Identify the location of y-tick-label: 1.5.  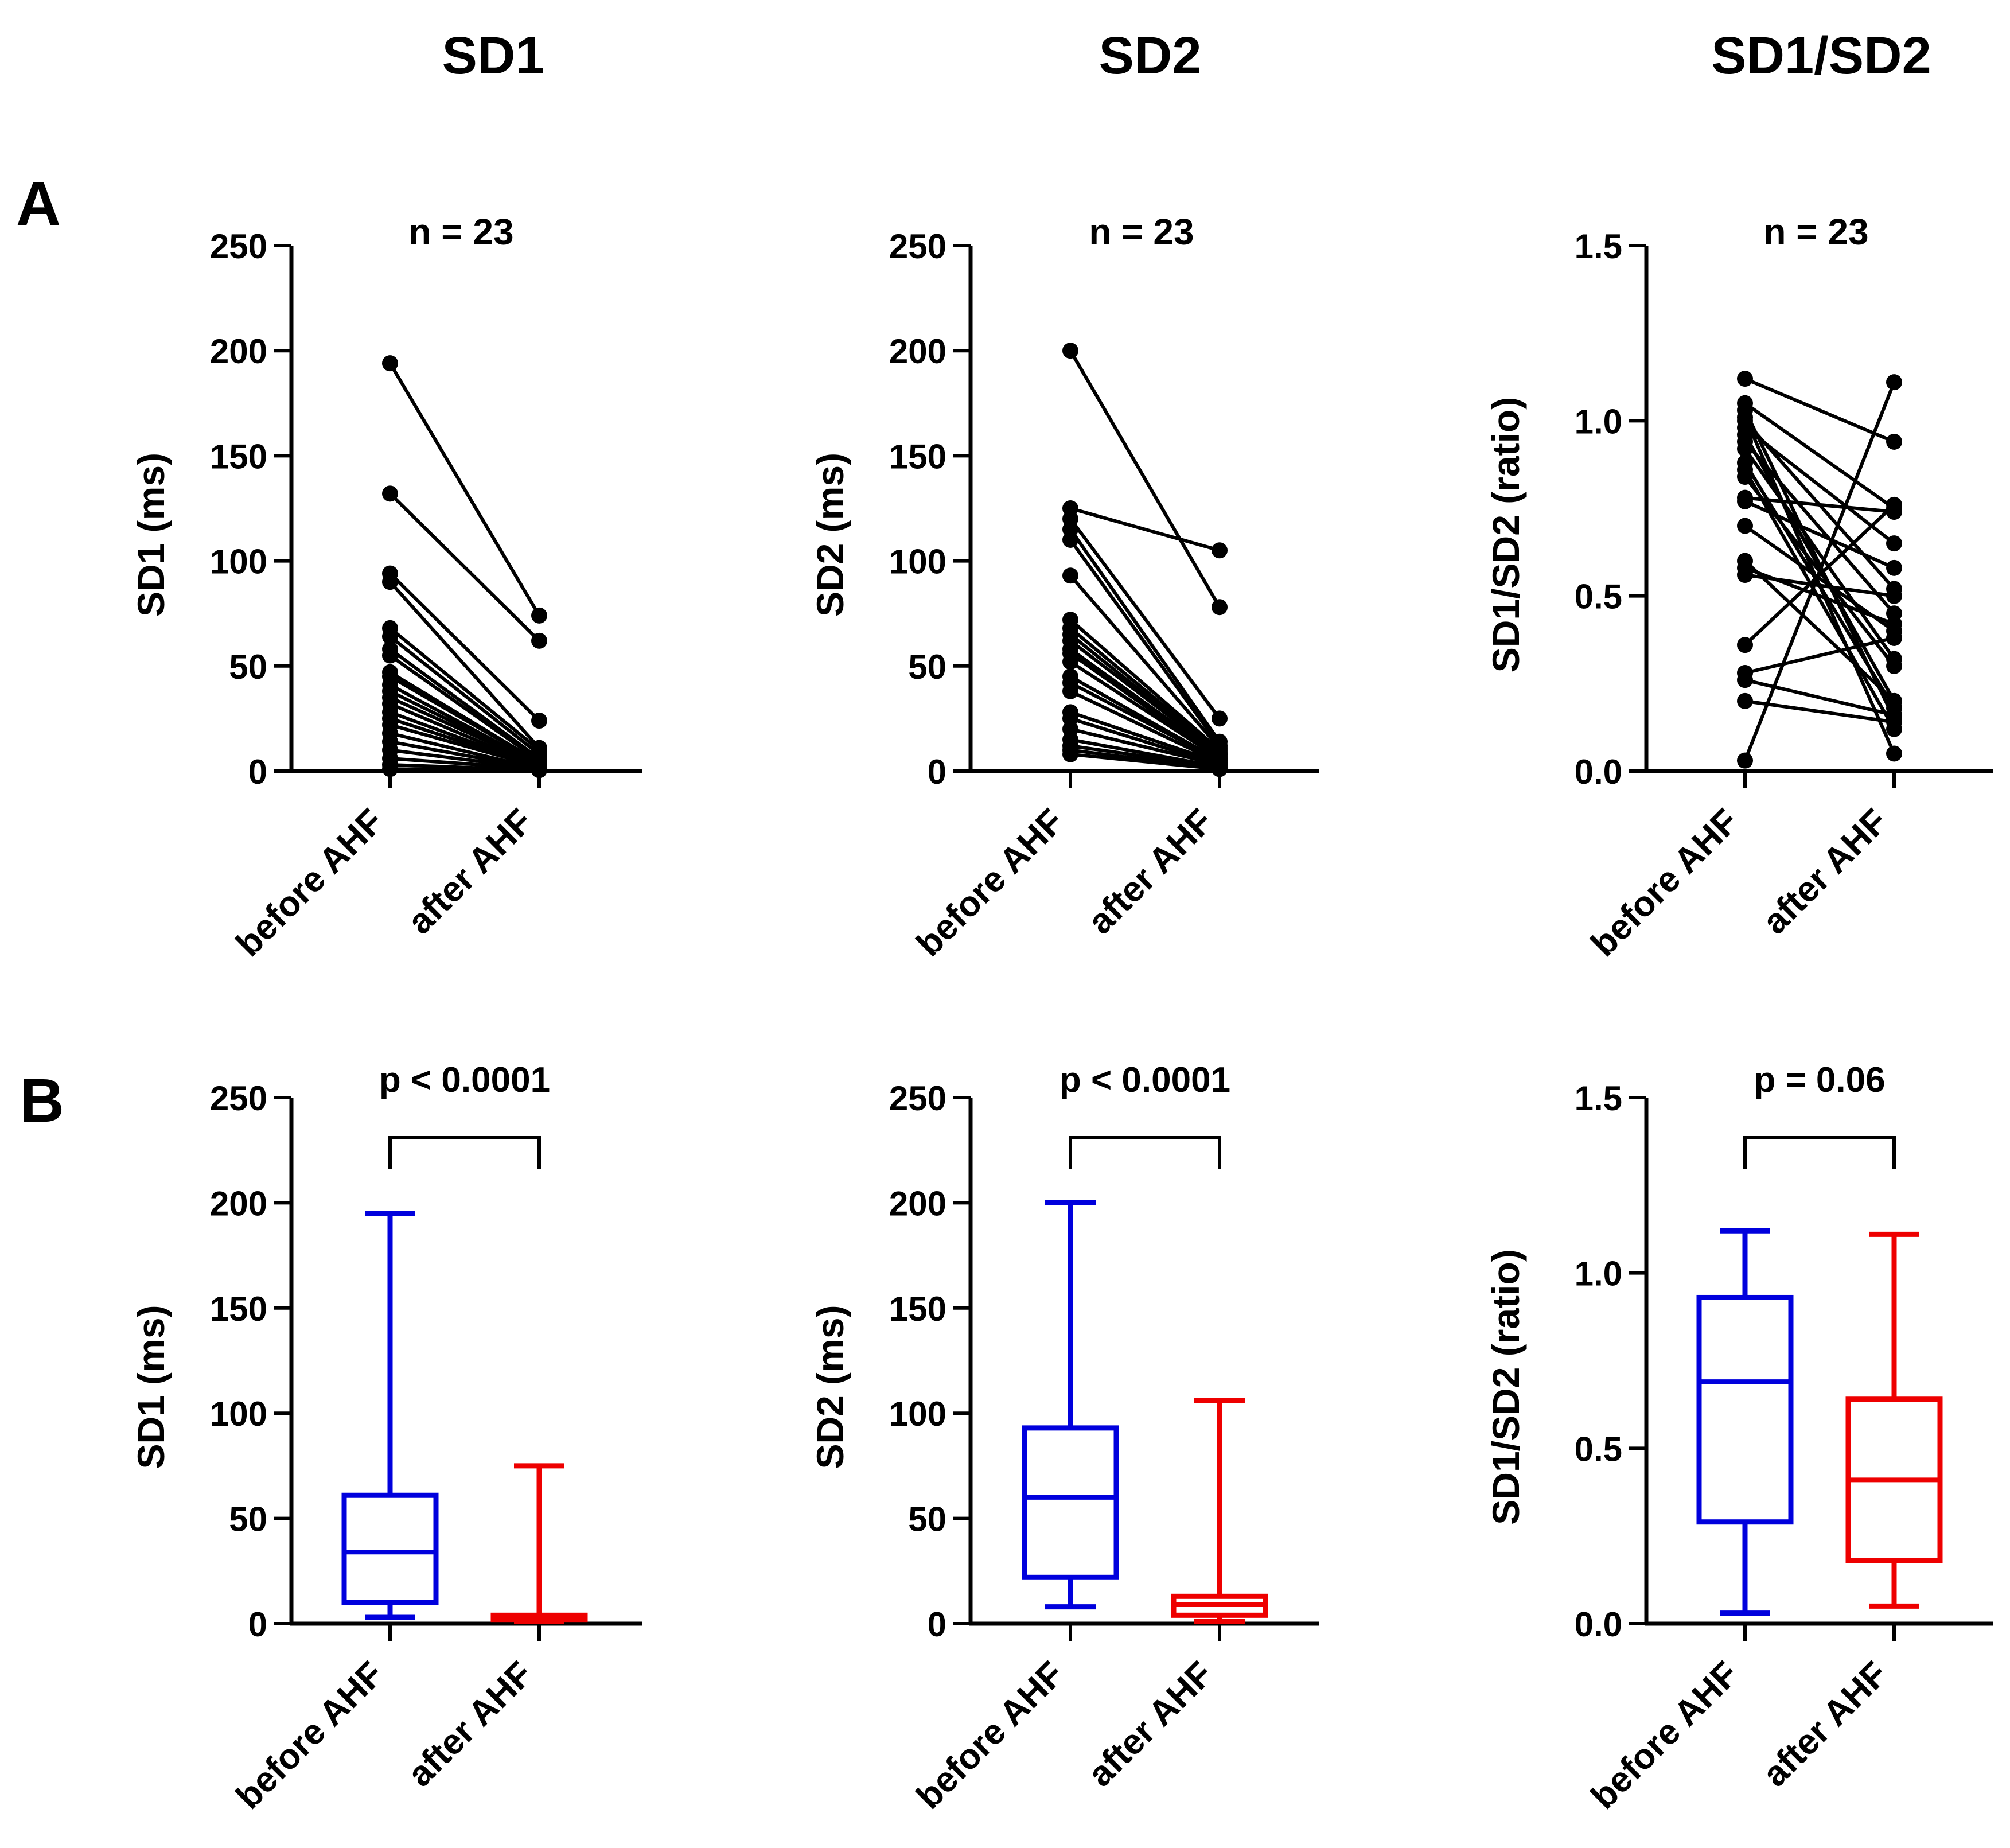
(1599, 1098).